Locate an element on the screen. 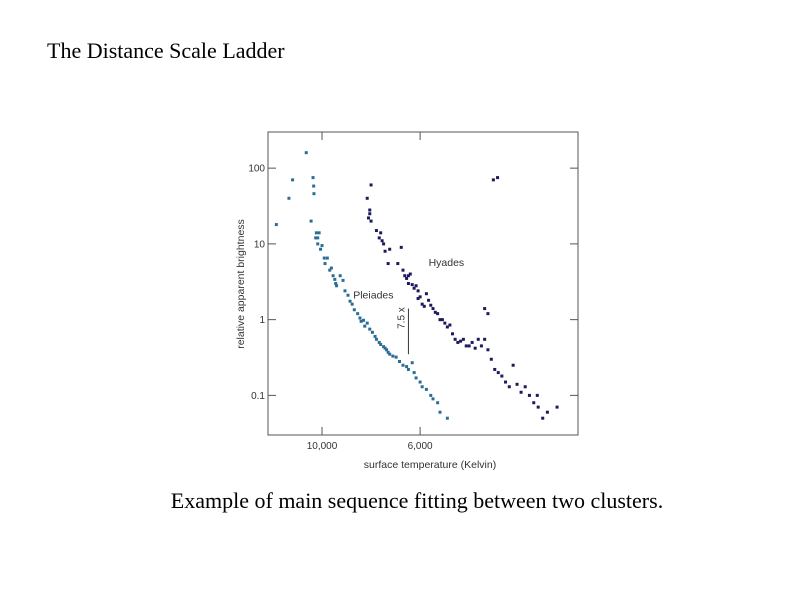  x-tick-label: 6,000 is located at coordinates (420, 446).